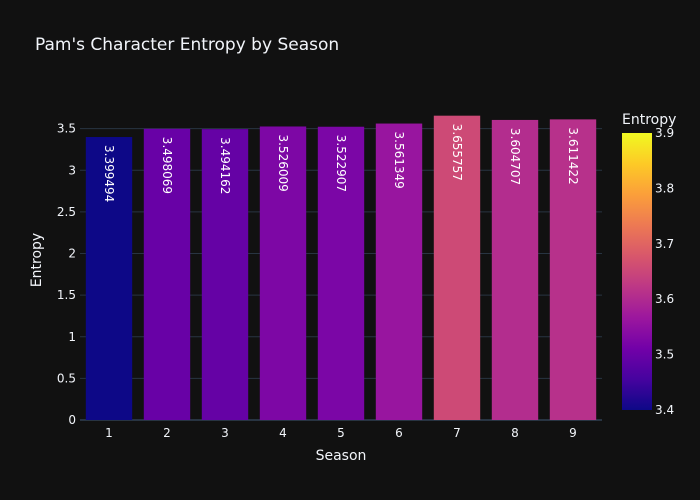 The height and width of the screenshot is (500, 700). Describe the element at coordinates (109, 433) in the screenshot. I see `x-tick-label: 1` at that location.